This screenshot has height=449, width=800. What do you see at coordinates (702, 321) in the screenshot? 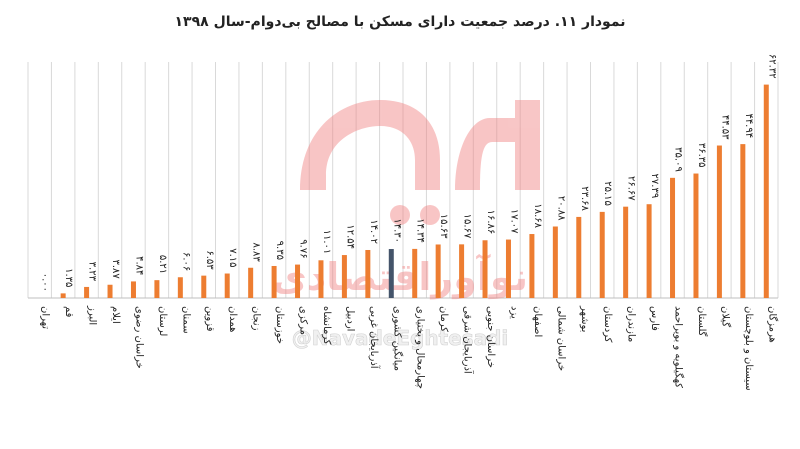
I see `category-tick-label: گلستان` at bounding box center [702, 321].